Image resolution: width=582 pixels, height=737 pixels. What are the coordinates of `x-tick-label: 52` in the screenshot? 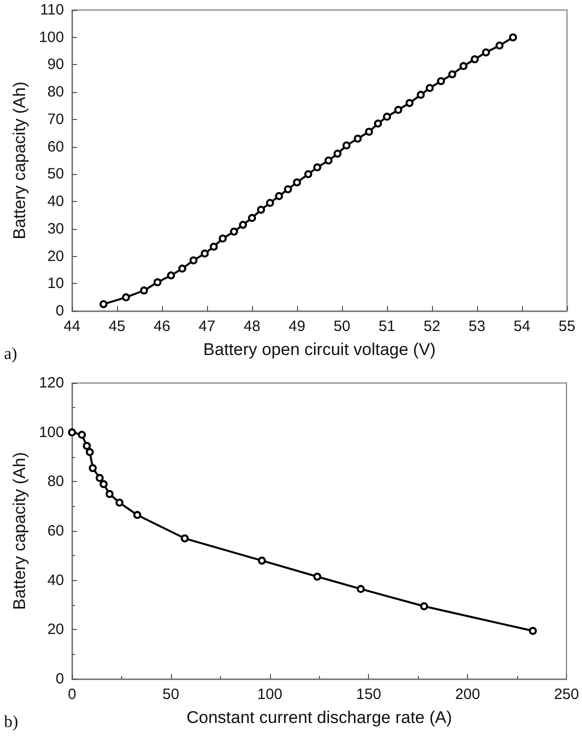 It's located at (432, 326).